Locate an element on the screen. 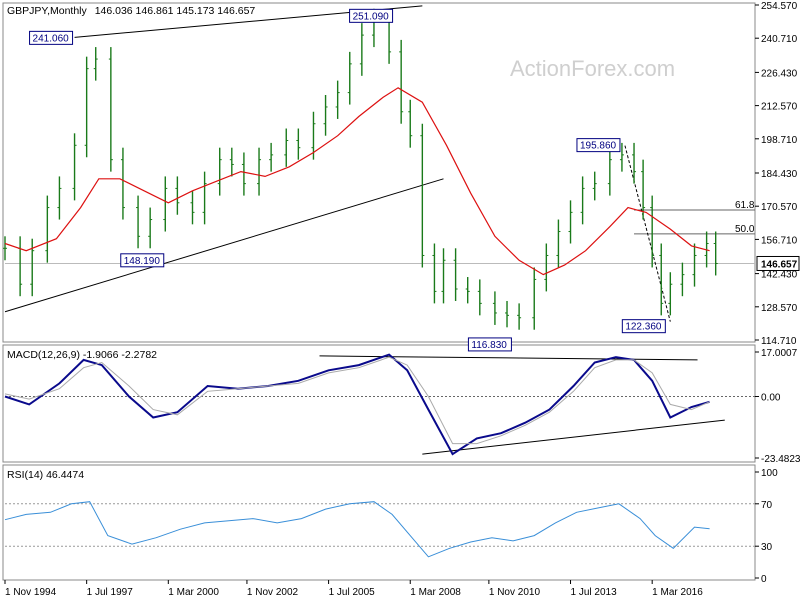 The height and width of the screenshot is (605, 800). price-y-tick-label: 170.570 is located at coordinates (779, 207).